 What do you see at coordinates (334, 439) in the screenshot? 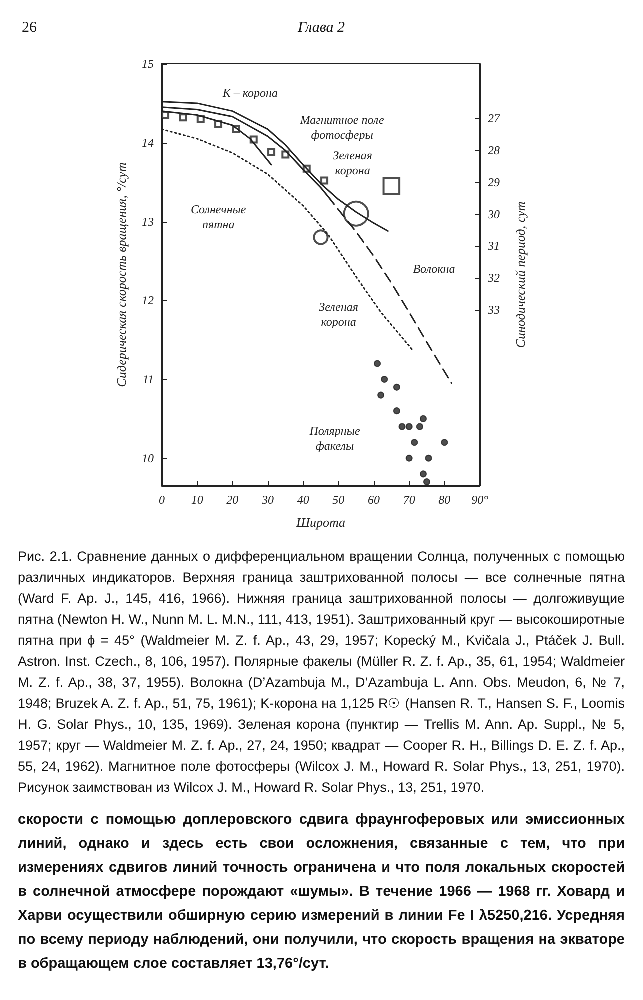
I see `annotation: Полярные факелы` at bounding box center [334, 439].